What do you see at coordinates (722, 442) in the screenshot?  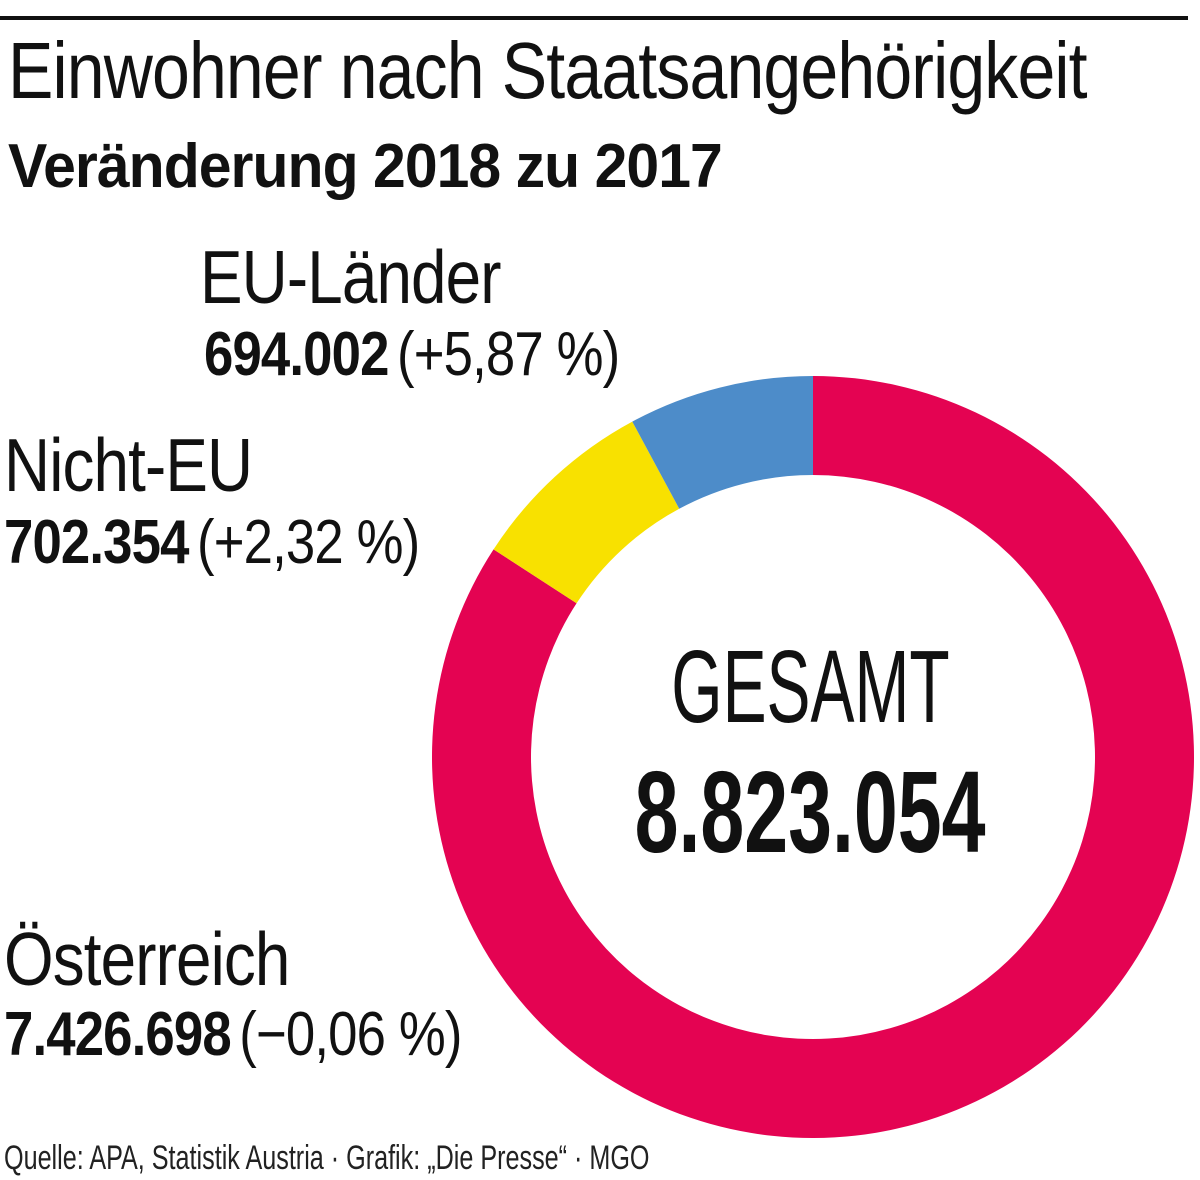 I see `donut-segment-eu-länder` at bounding box center [722, 442].